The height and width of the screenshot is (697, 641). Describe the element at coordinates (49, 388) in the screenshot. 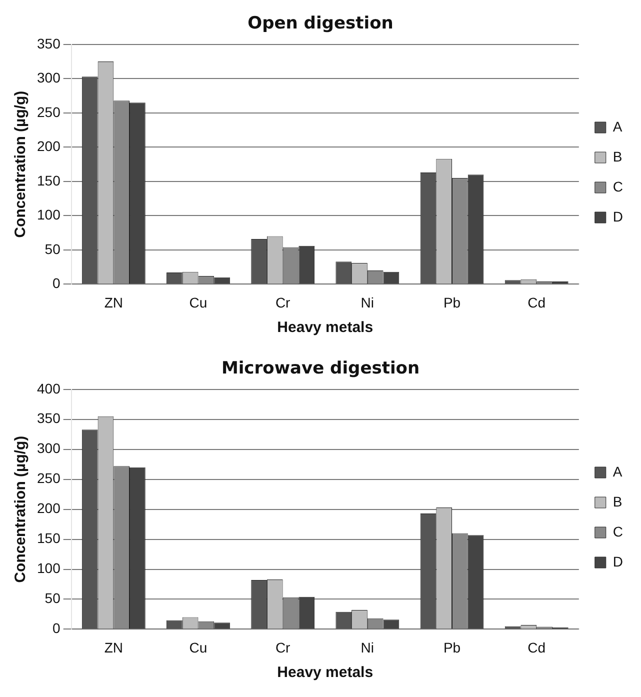

I see `y-tick-label: 400` at that location.